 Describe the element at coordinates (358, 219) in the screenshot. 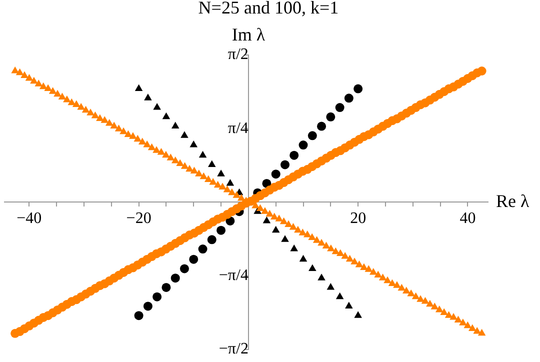

I see `x-tick-label: 20` at that location.